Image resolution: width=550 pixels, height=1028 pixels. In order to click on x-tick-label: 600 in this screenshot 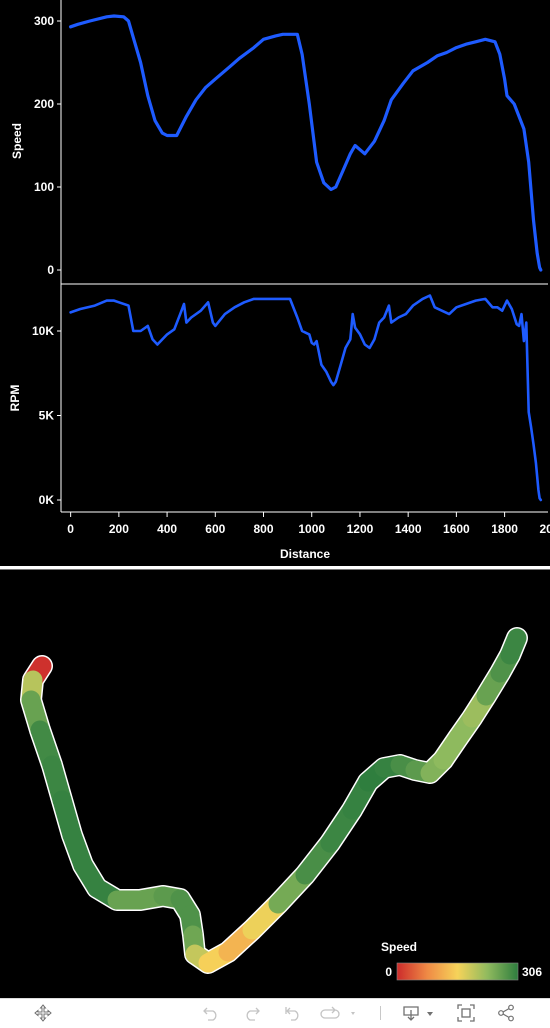, I will do `click(215, 529)`.